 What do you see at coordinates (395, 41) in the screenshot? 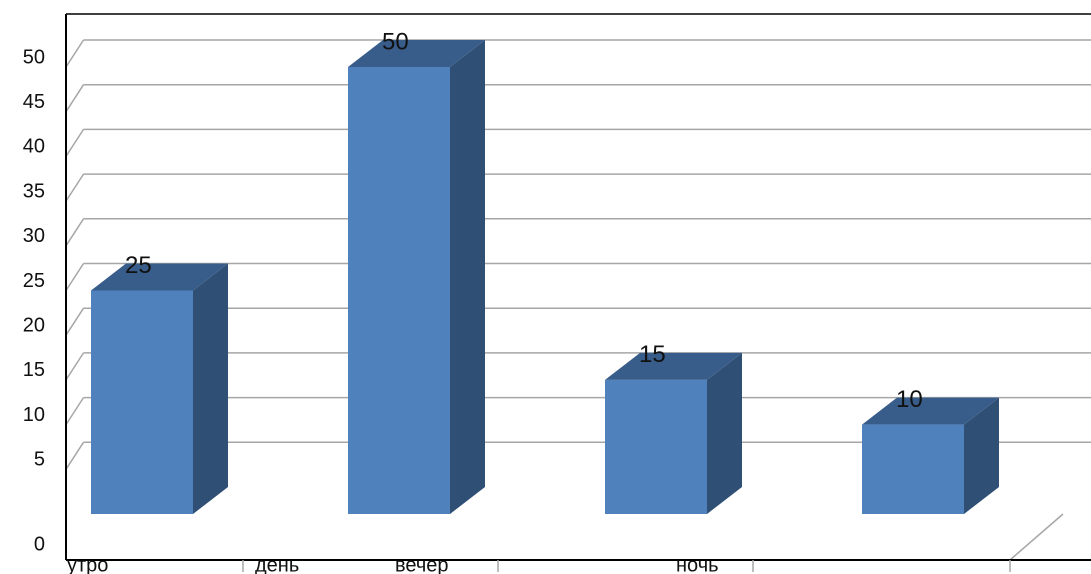
I see `data-label: 50` at bounding box center [395, 41].